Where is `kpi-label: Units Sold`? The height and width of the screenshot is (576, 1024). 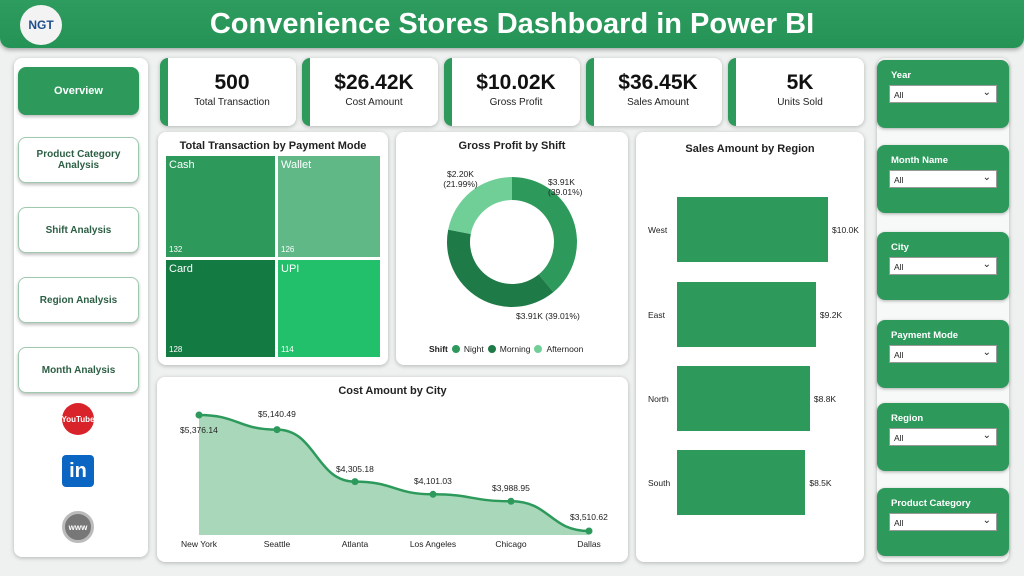
kpi-label: Units Sold is located at coordinates (800, 102).